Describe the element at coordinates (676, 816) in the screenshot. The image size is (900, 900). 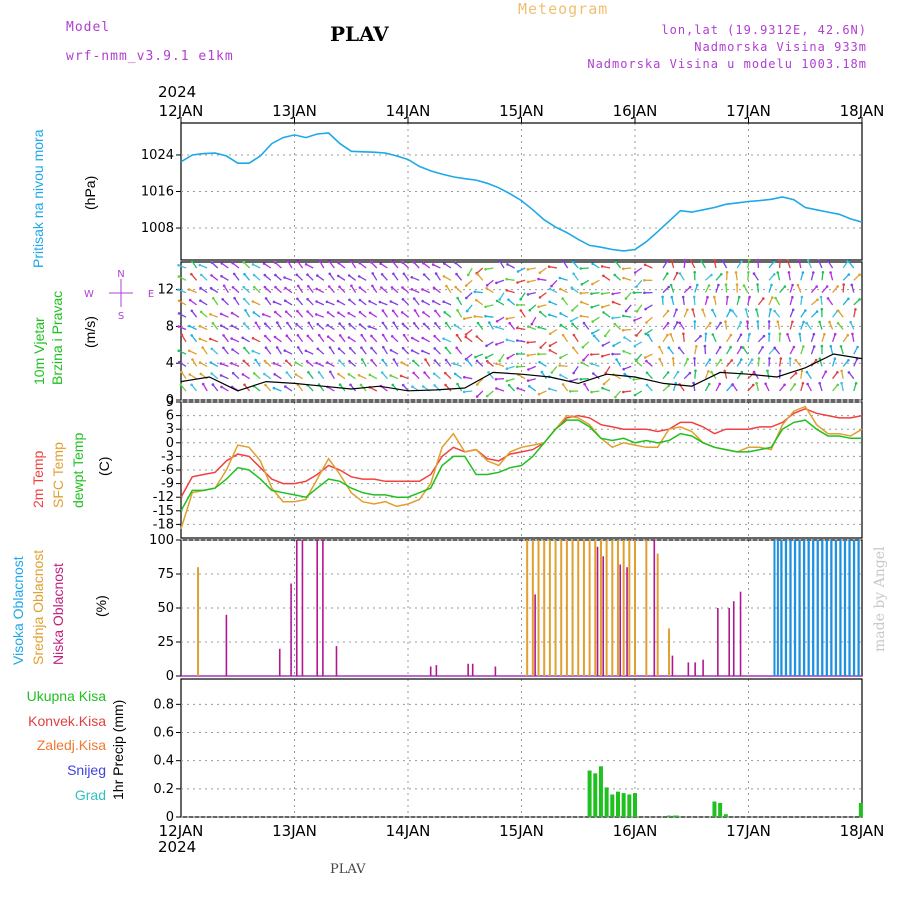
I see `precip-bar` at that location.